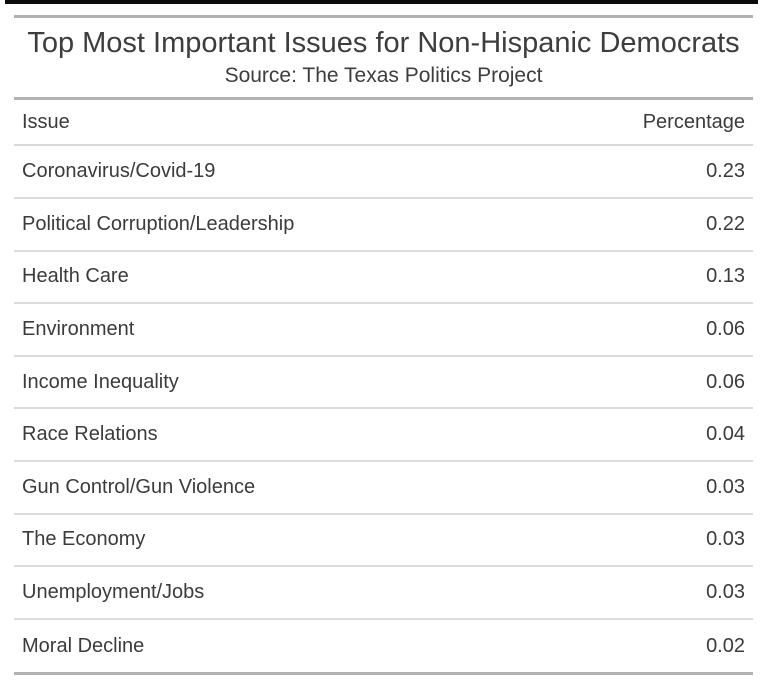  What do you see at coordinates (693, 121) in the screenshot?
I see `column-header-percentage: Percentage` at bounding box center [693, 121].